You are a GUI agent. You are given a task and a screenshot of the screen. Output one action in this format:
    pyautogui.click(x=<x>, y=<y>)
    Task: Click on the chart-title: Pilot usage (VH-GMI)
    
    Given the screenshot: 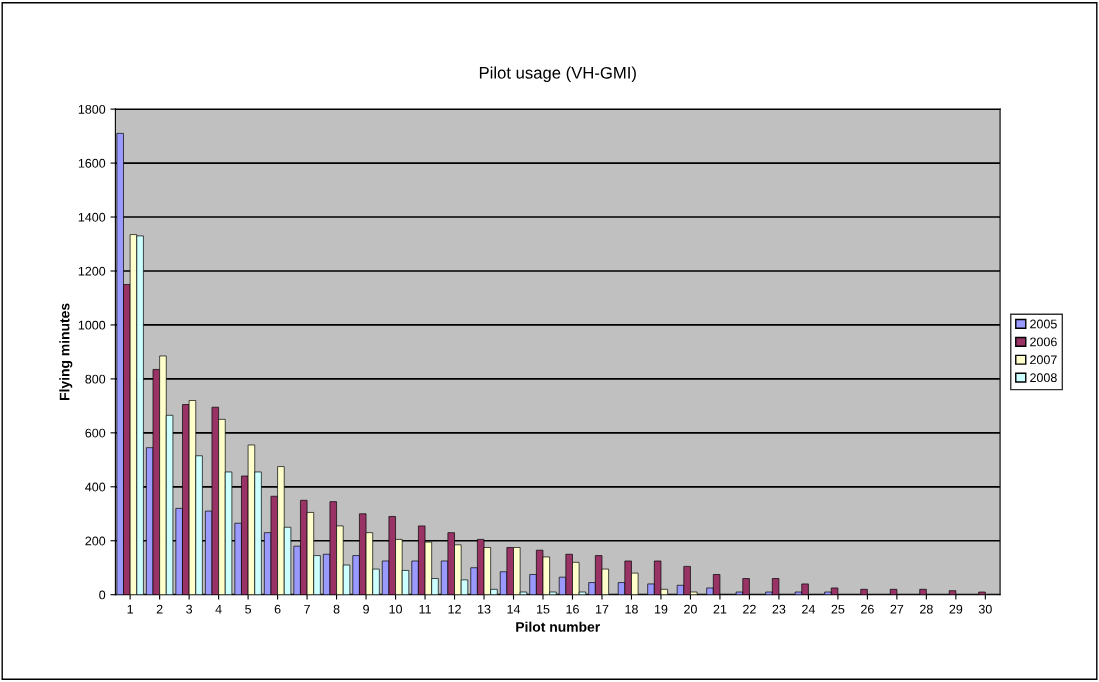 What is the action you would take?
    pyautogui.click(x=557, y=74)
    